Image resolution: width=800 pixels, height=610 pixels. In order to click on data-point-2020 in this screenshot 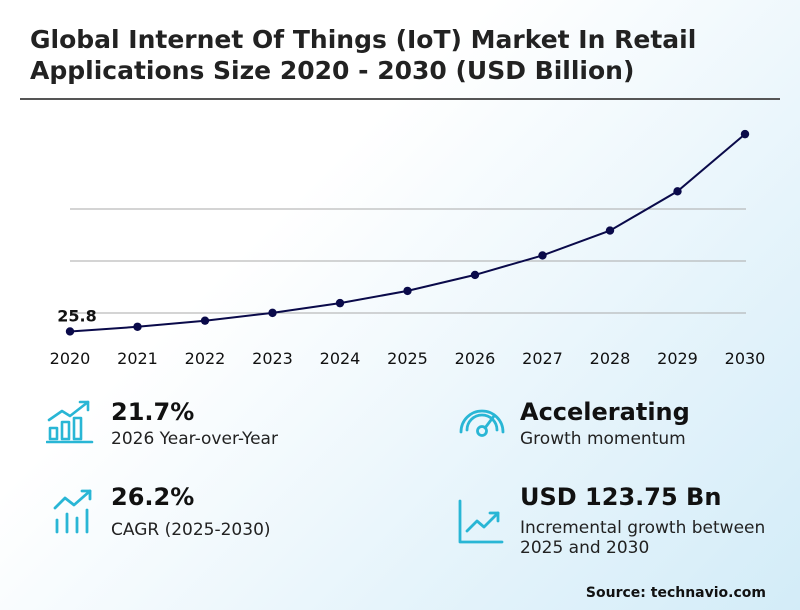, I will do `click(70, 331)`.